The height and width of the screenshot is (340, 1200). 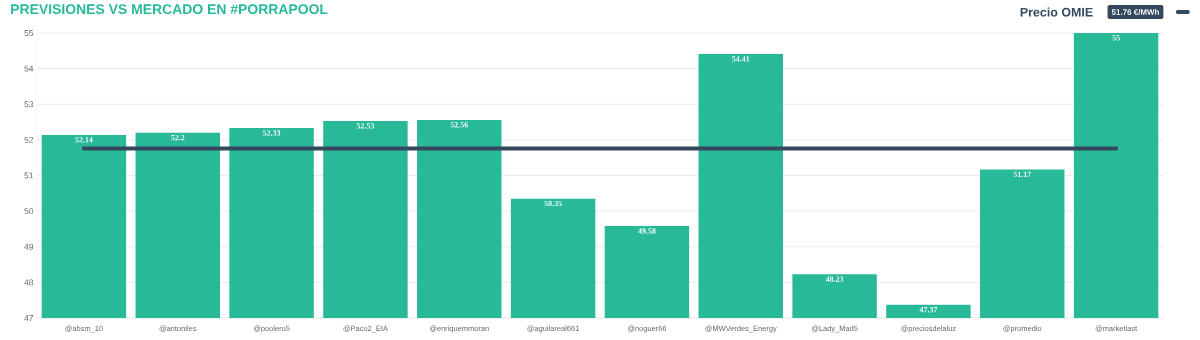 I want to click on y-tick-label: 53, so click(x=29, y=104).